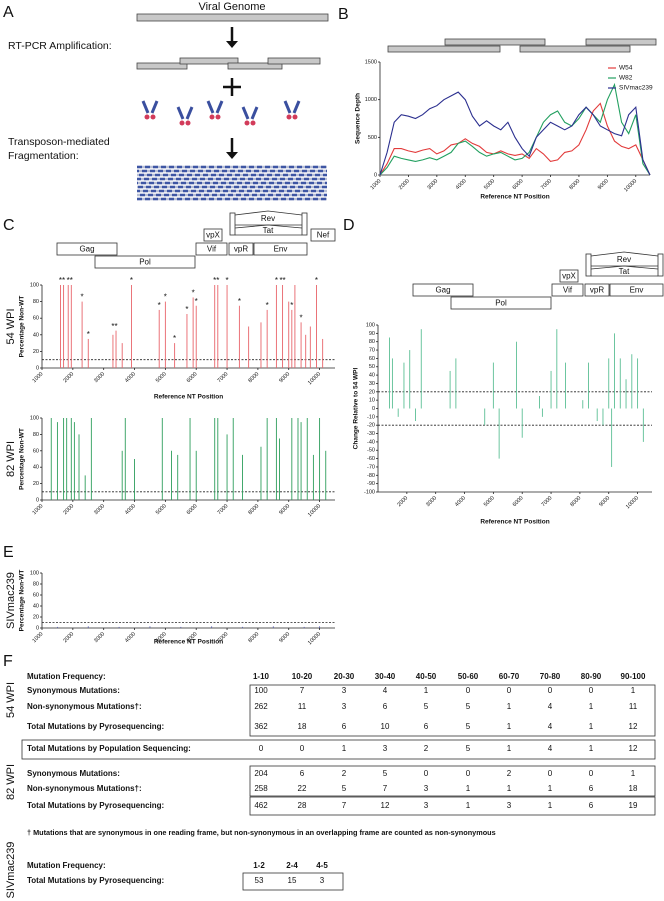  I want to click on y-tick-label: 90, so click(372, 334).